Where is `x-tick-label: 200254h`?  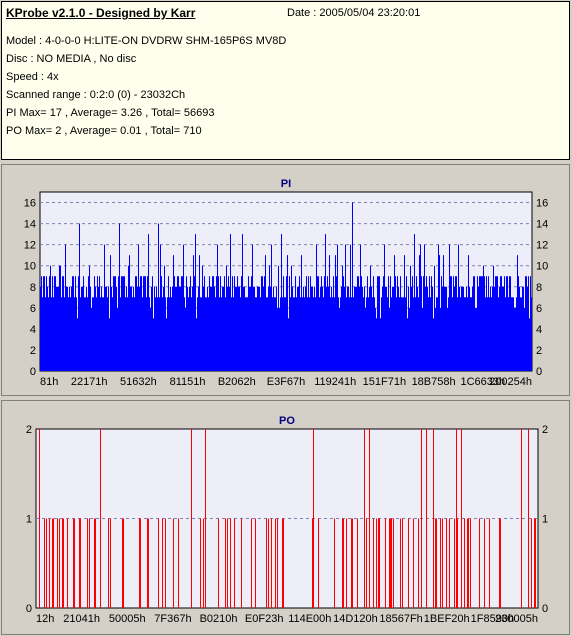 x-tick-label: 200254h is located at coordinates (510, 382).